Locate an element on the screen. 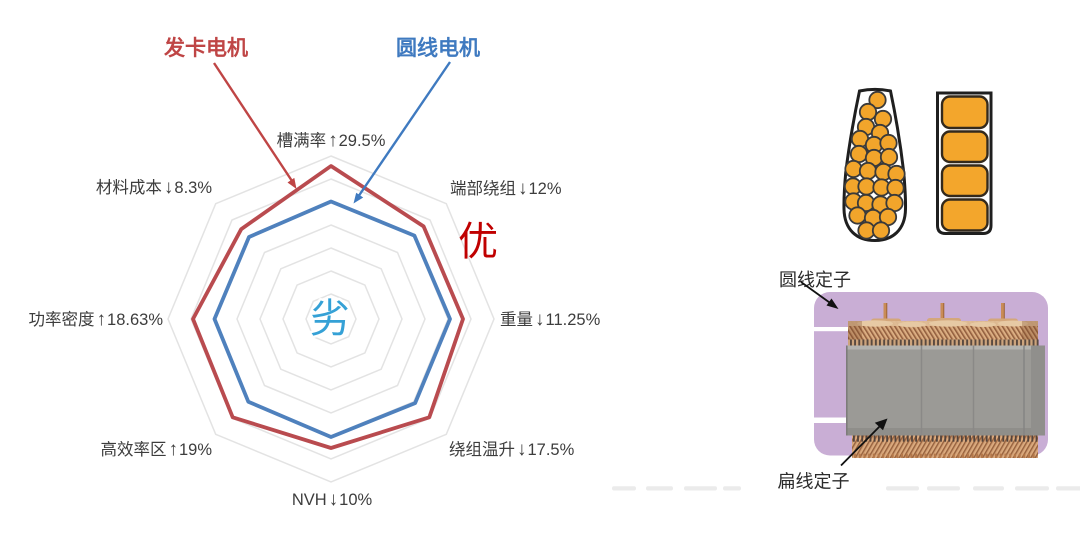  svg-text: 扁线定子 is located at coordinates (814, 482).